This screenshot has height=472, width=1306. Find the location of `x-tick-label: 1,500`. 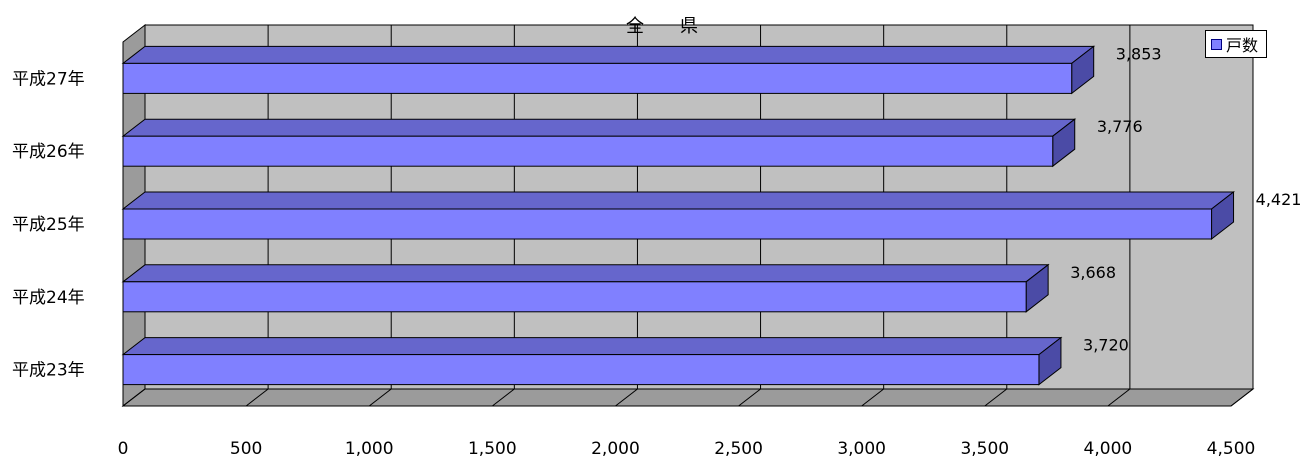

x-tick-label: 1,500 is located at coordinates (492, 449).